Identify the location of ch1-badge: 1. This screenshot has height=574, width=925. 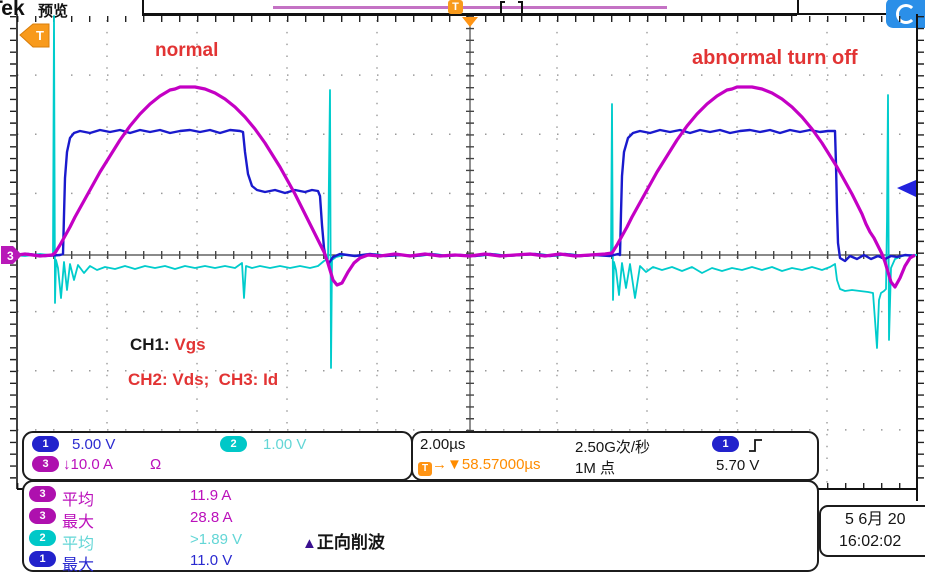
(45, 444).